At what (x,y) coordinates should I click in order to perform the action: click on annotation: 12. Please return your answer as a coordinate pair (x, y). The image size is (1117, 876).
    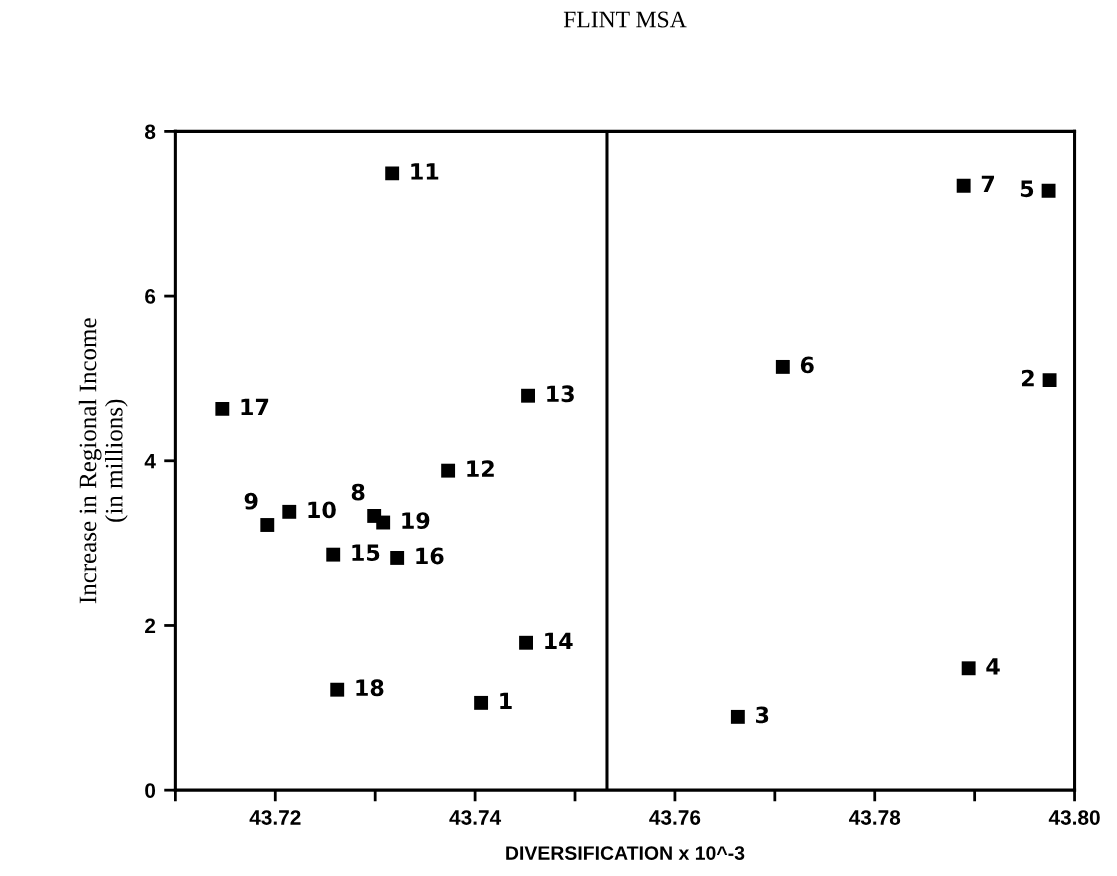
    Looking at the image, I should click on (480, 468).